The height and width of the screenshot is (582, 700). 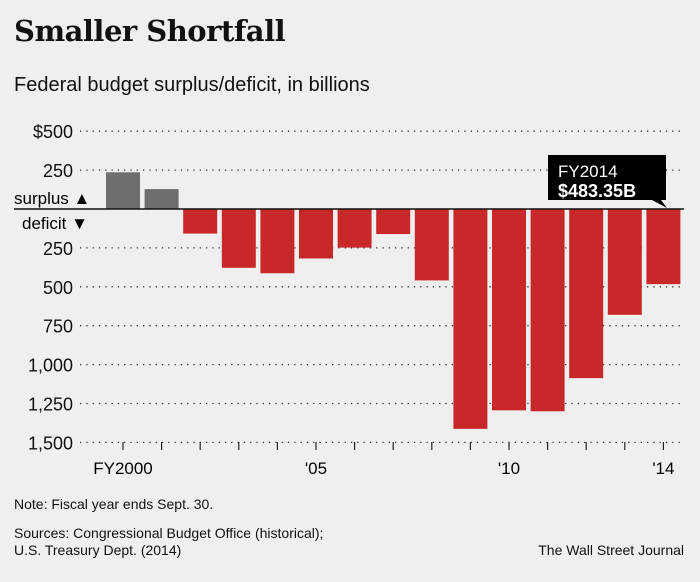 I want to click on annotation-year: FY2014, so click(x=588, y=171).